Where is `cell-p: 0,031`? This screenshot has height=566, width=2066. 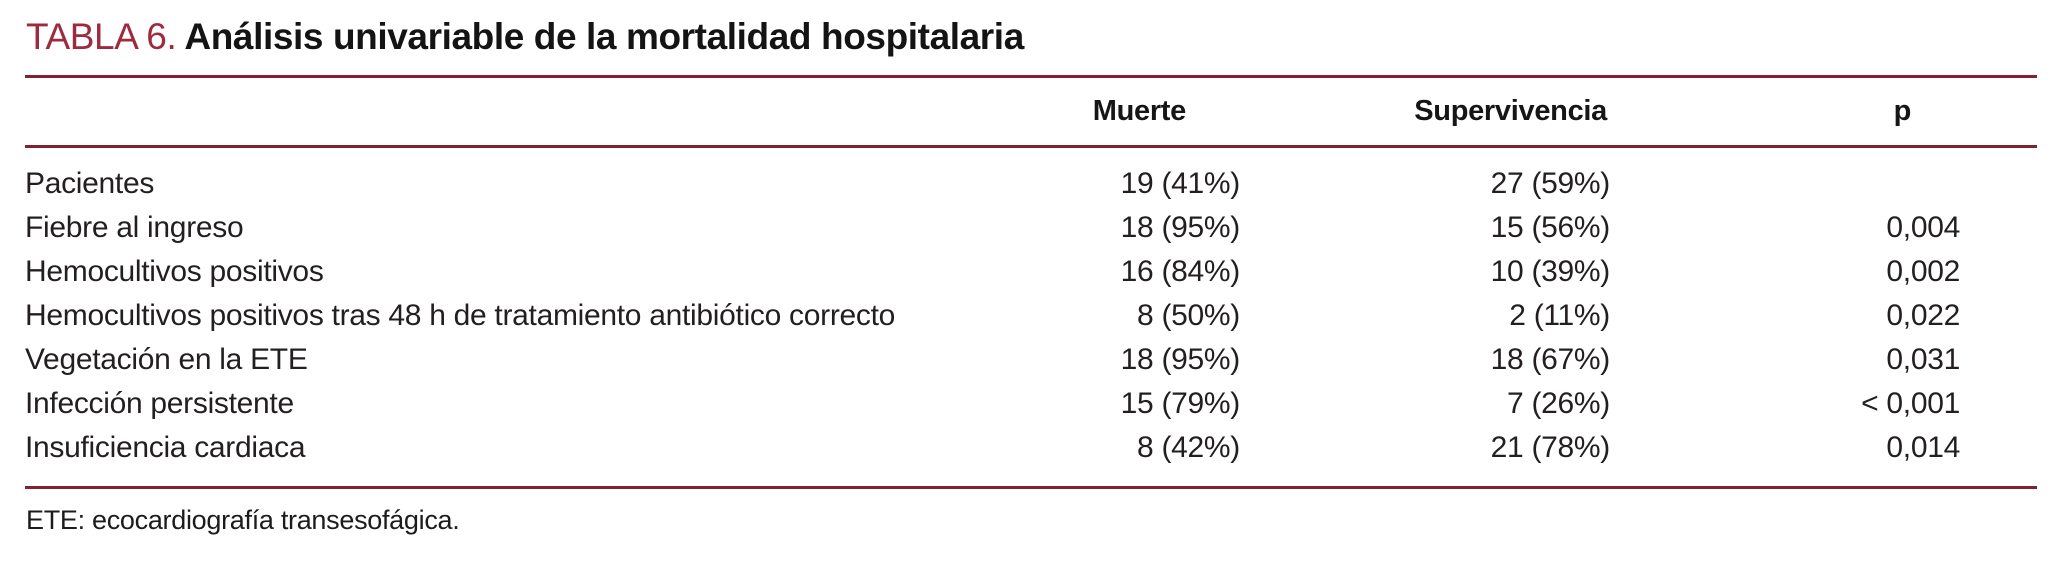
cell-p: 0,031 is located at coordinates (1923, 359).